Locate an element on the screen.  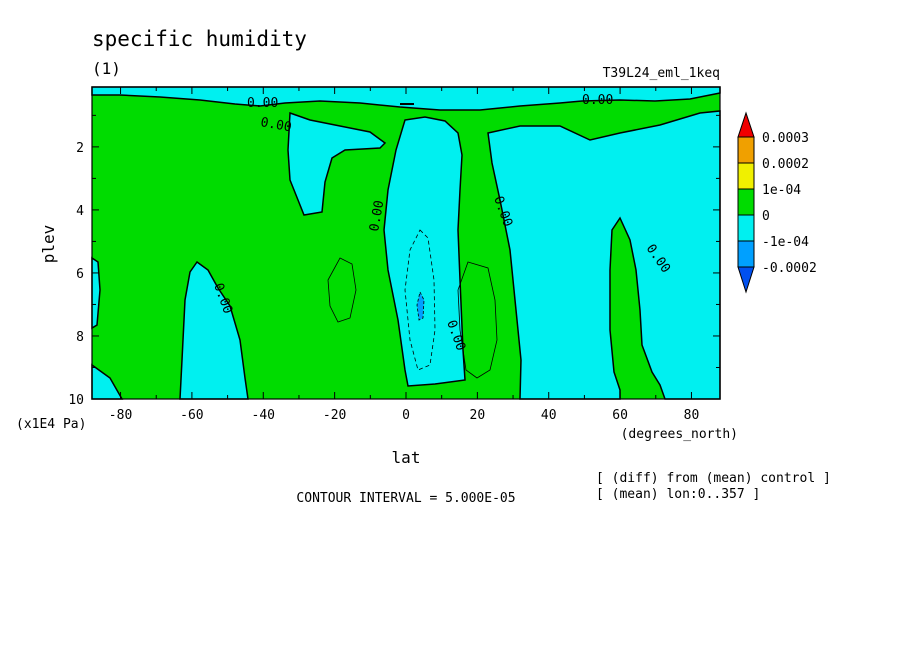
dashed-contour-negative-core is located at coordinates (420, 305).